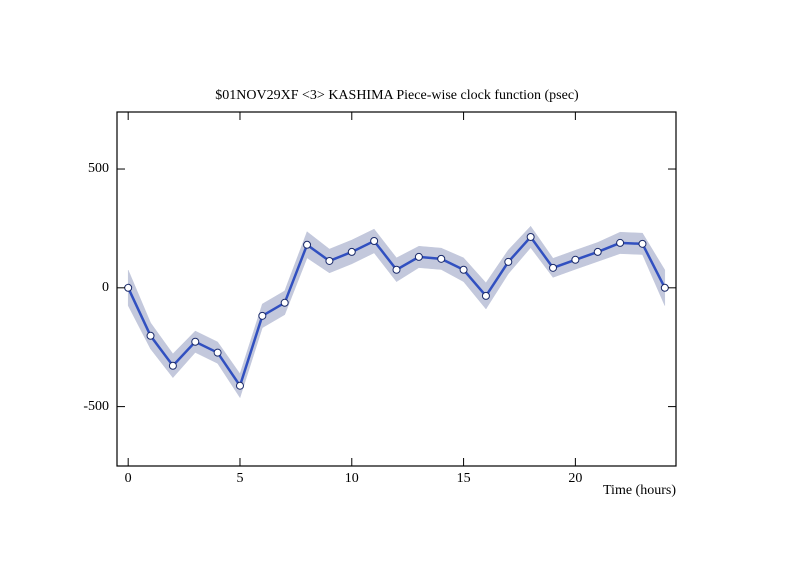  Describe the element at coordinates (575, 478) in the screenshot. I see `x-tick-label: 20` at that location.